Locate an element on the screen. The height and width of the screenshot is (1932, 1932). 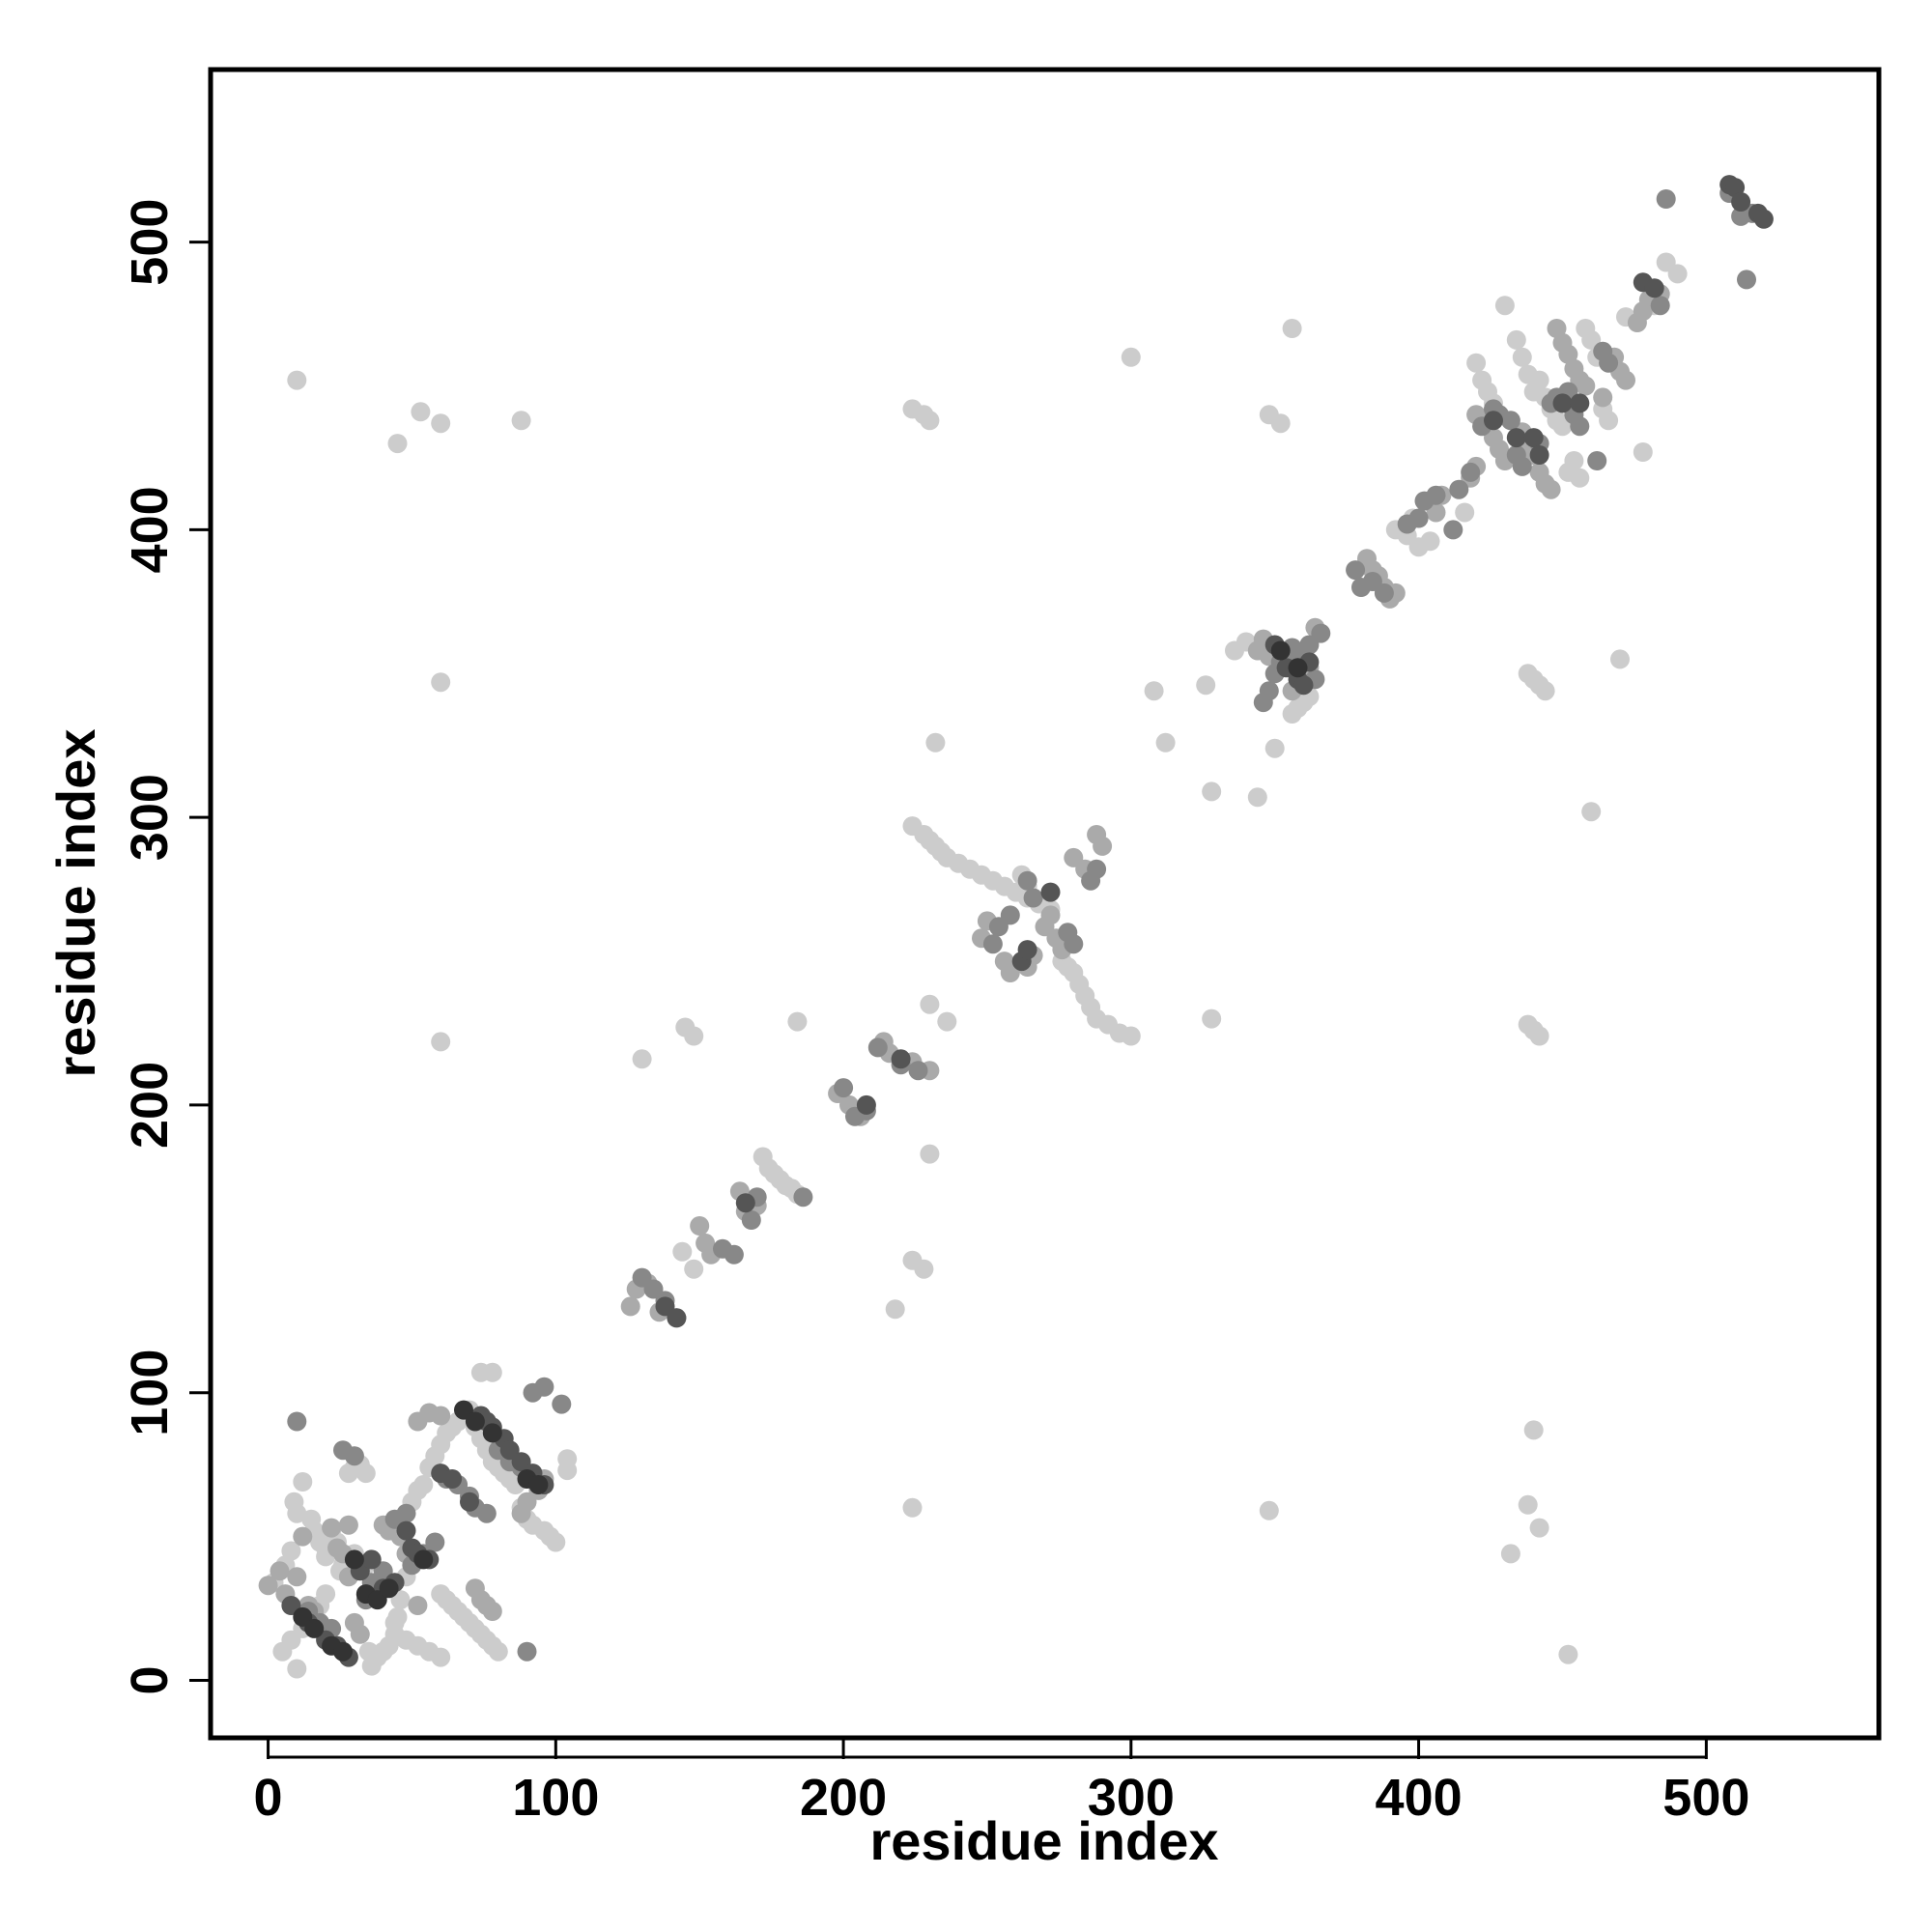
x-tick-label: 300 is located at coordinates (1131, 1798).